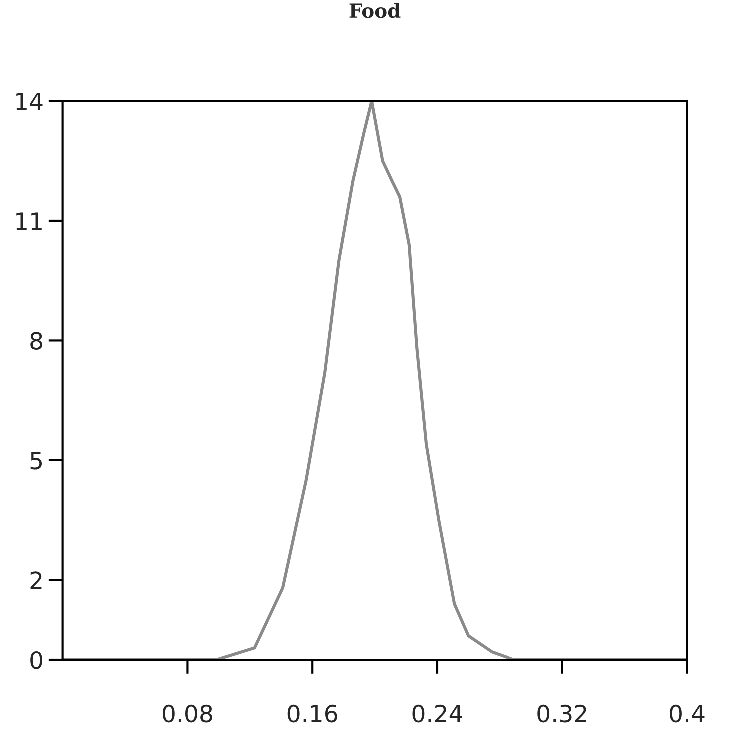 The image size is (739, 750). I want to click on x-tick-label: 0.16, so click(313, 713).